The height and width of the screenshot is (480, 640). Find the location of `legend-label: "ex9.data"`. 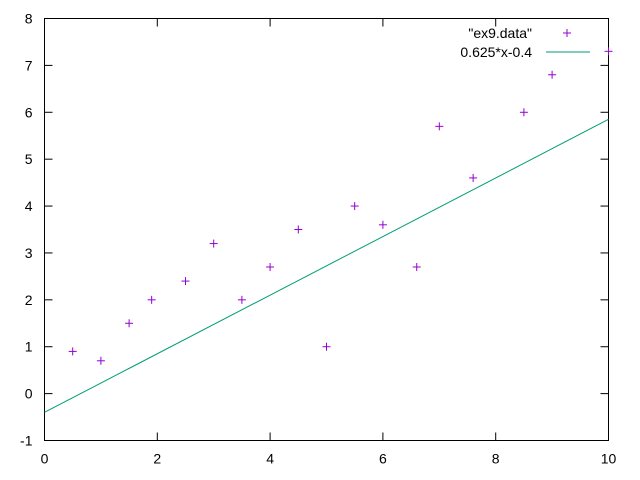

legend-label: "ex9.data" is located at coordinates (500, 33).